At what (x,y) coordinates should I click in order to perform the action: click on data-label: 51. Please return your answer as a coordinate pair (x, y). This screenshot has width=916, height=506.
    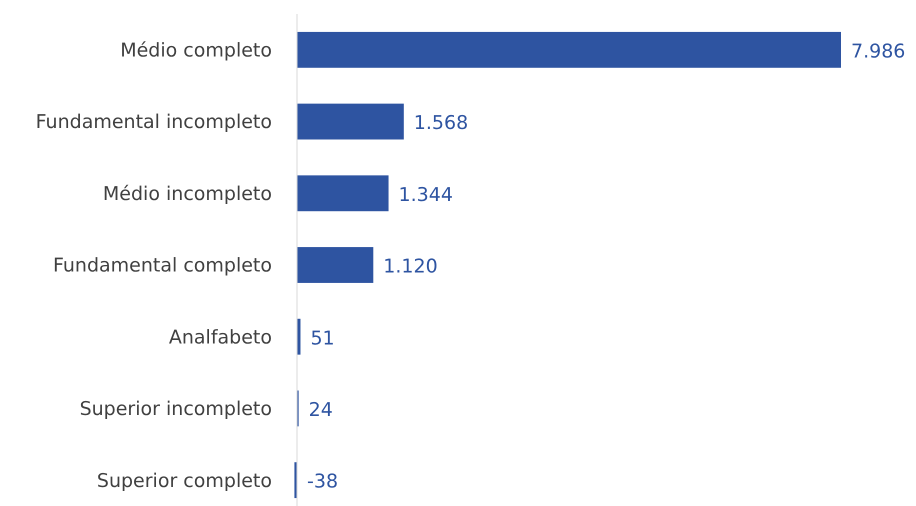
    Looking at the image, I should click on (322, 338).